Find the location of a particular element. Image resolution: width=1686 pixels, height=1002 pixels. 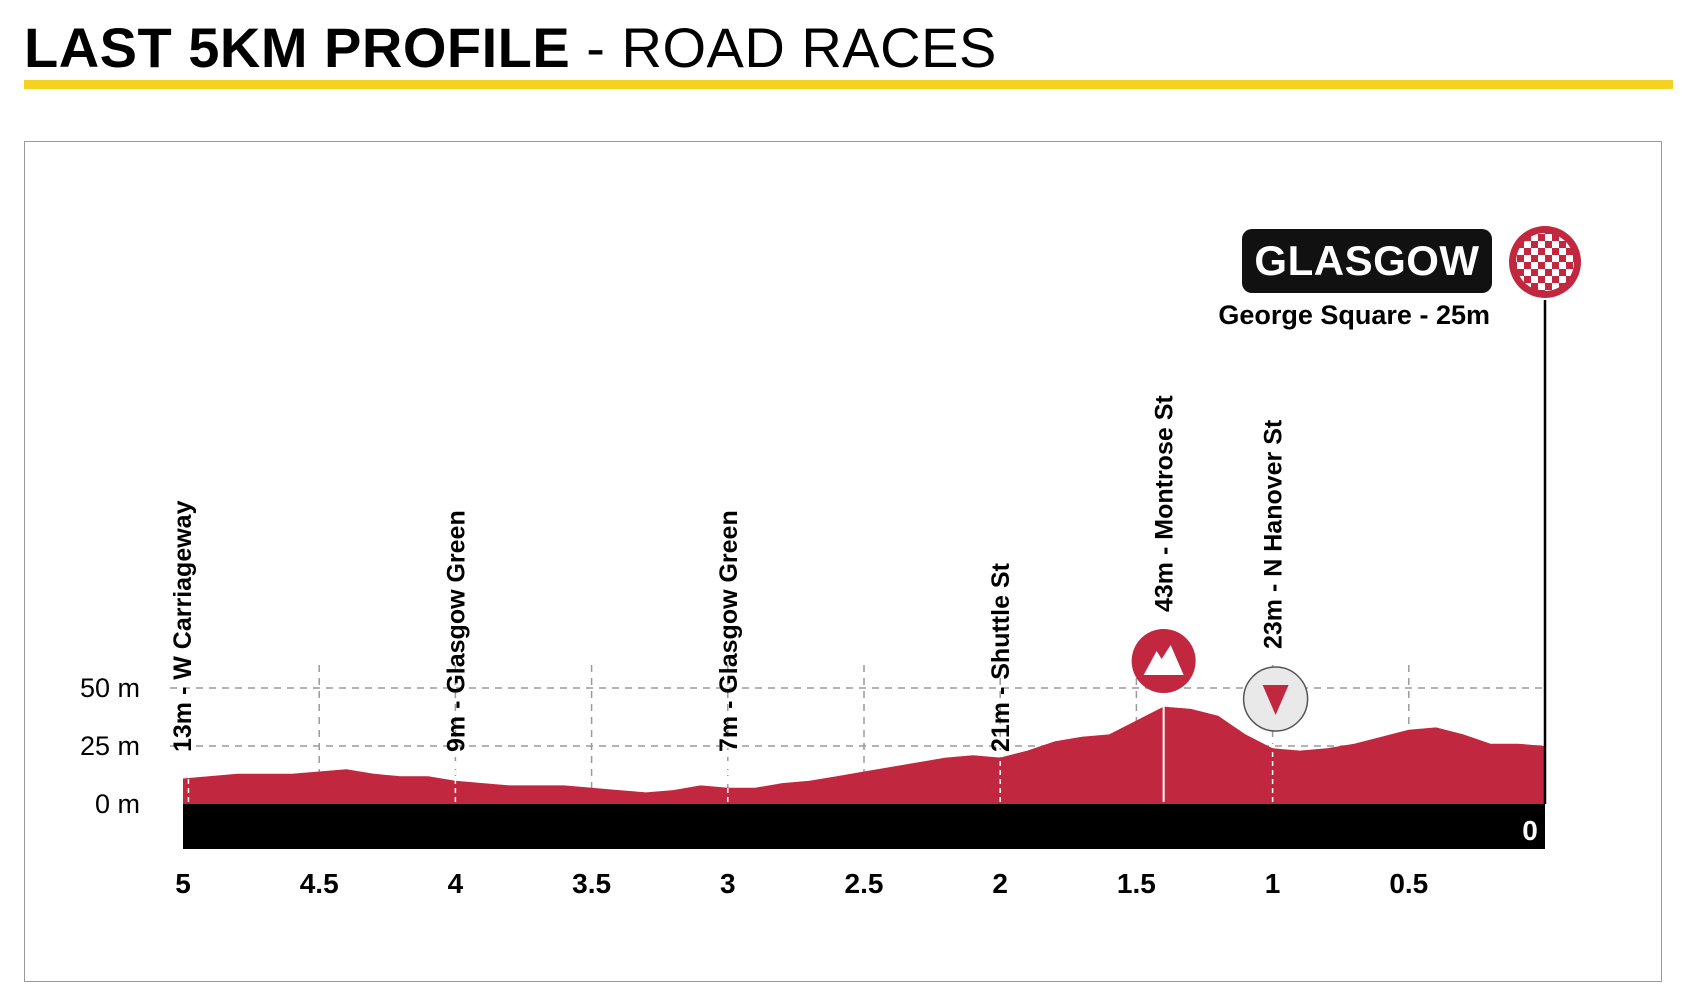

down-triangle-glyph is located at coordinates (1275, 700).